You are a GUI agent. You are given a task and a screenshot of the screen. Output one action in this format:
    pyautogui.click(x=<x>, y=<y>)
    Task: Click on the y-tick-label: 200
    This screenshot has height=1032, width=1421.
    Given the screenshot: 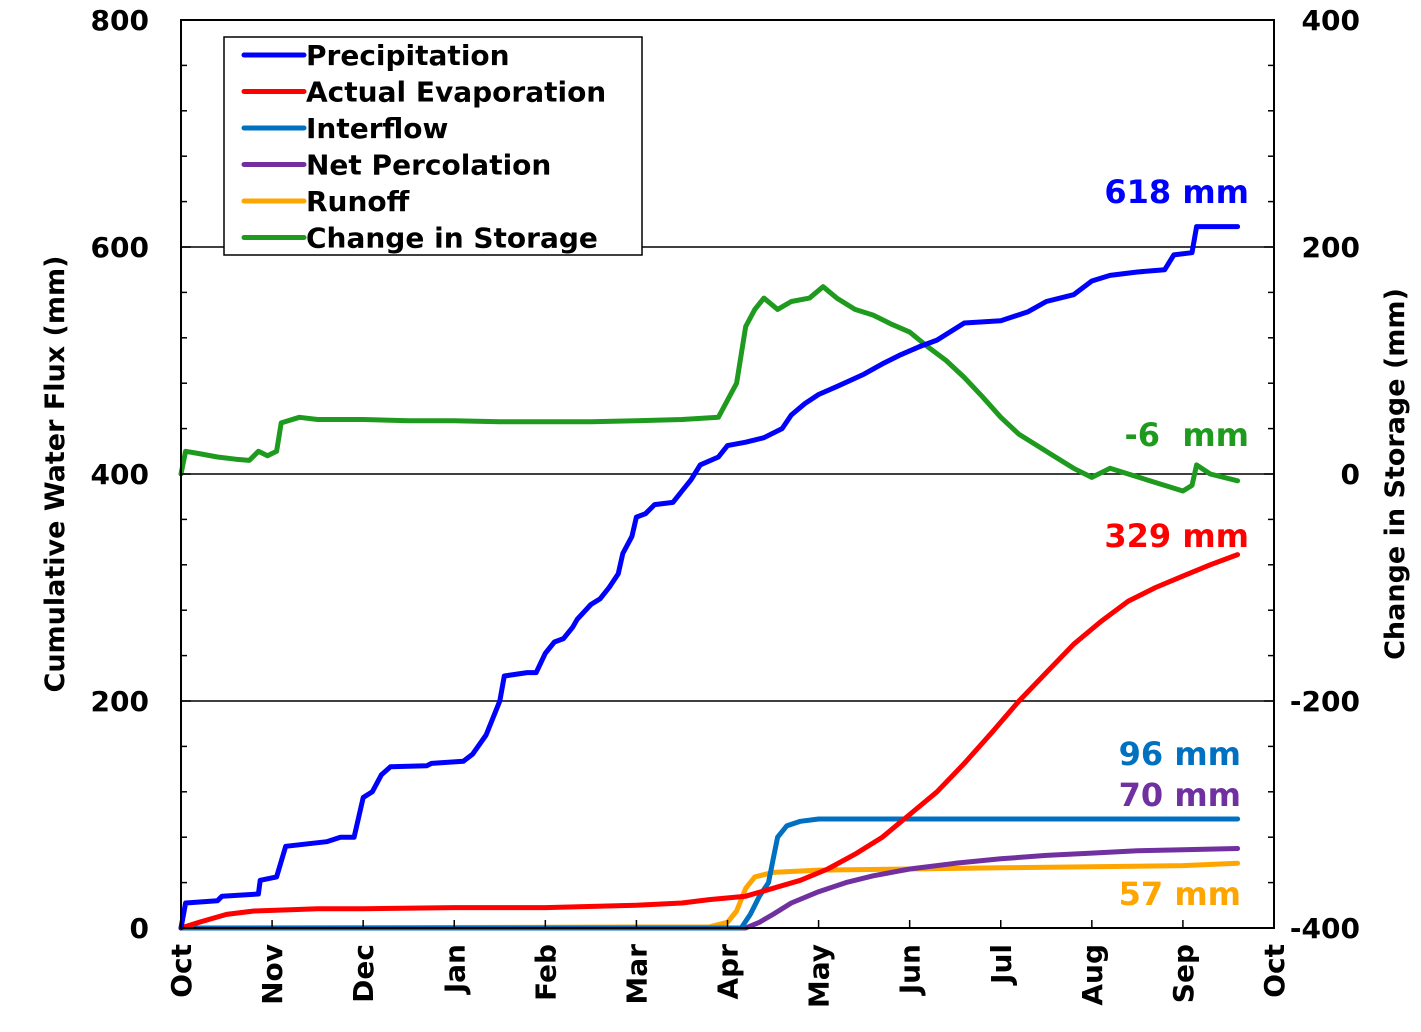 What is the action you would take?
    pyautogui.click(x=120, y=701)
    